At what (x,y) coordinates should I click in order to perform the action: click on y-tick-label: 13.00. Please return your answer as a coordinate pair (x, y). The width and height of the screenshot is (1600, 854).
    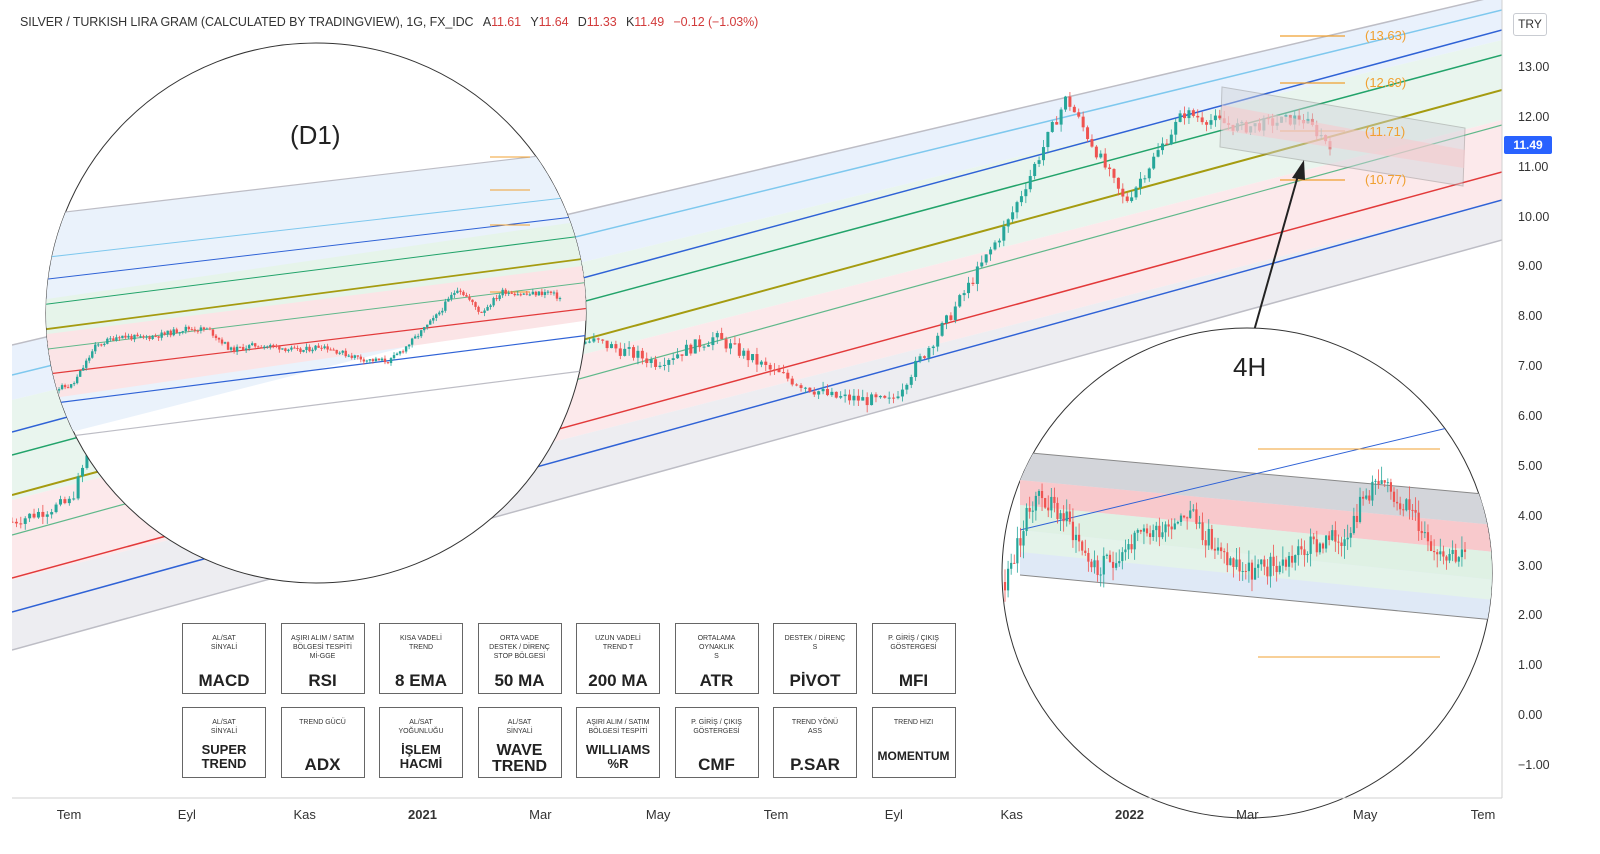
    Looking at the image, I should click on (1534, 67).